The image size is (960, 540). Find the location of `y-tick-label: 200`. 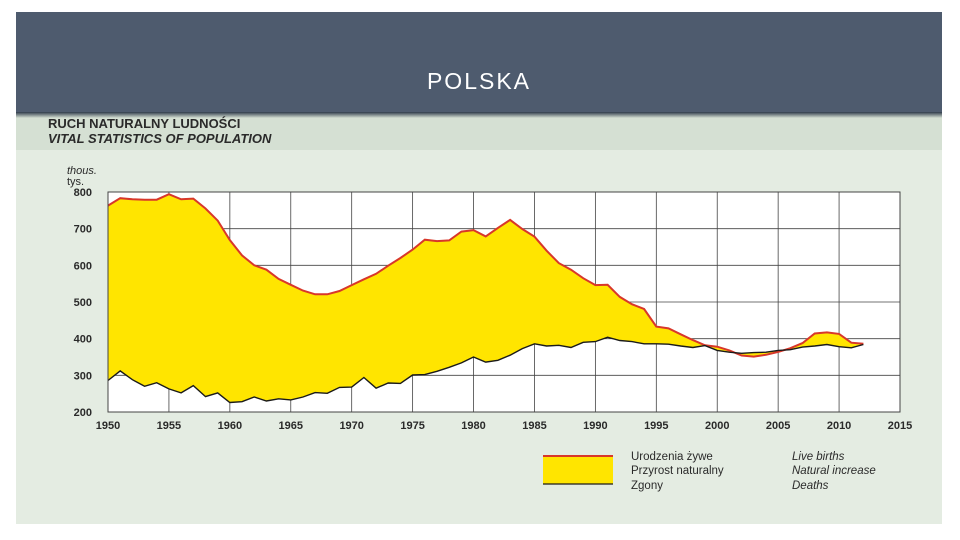

y-tick-label: 200 is located at coordinates (83, 413).